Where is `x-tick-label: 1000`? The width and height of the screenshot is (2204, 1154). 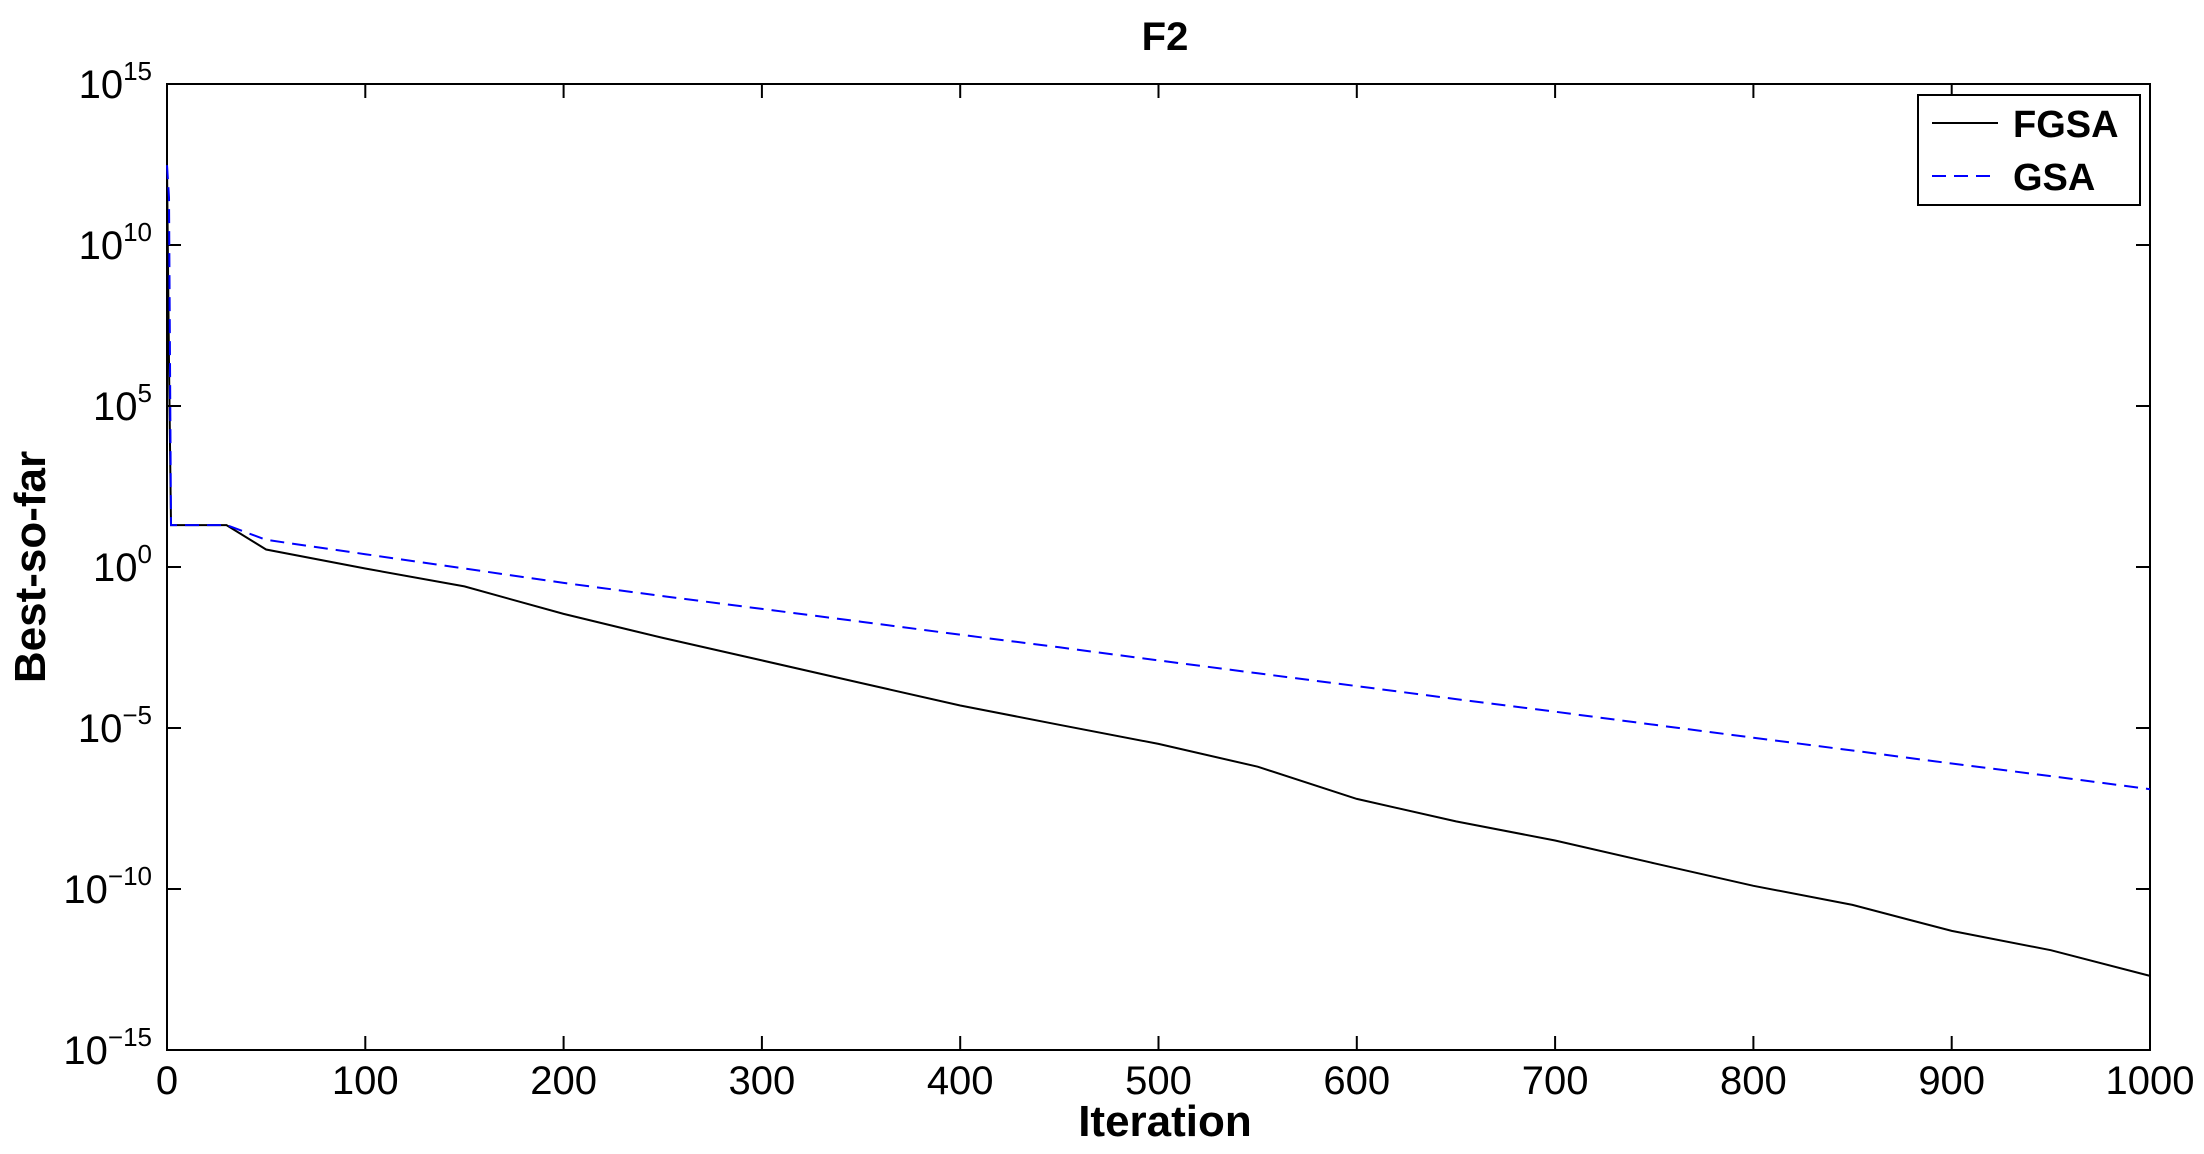
x-tick-label: 1000 is located at coordinates (2150, 1081).